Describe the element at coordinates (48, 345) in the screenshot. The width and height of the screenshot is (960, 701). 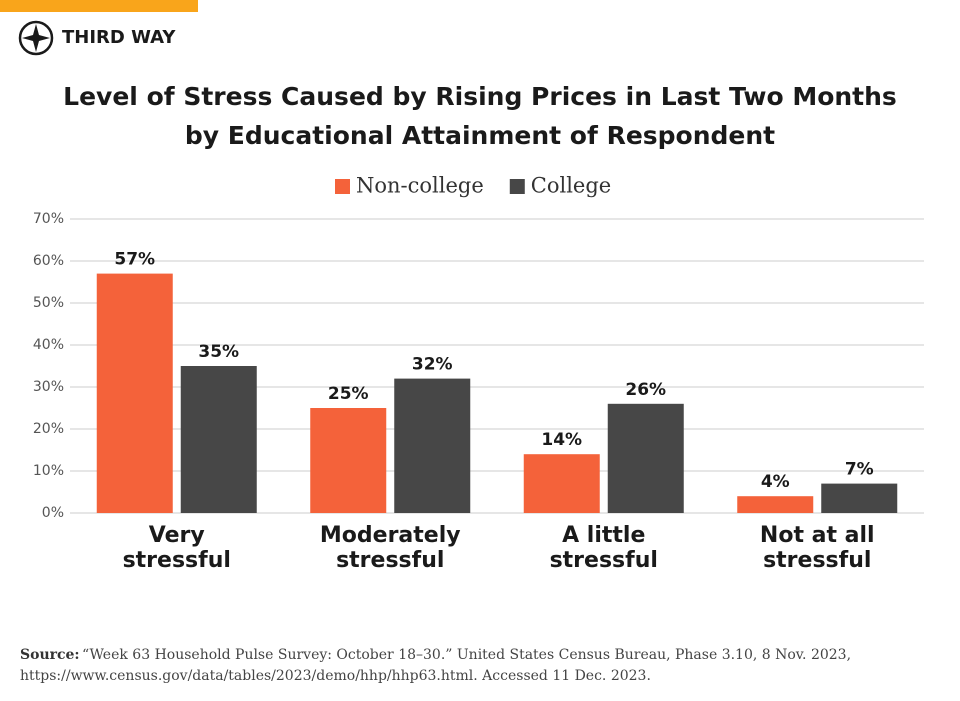
I see `y-tick-label: 40%` at that location.